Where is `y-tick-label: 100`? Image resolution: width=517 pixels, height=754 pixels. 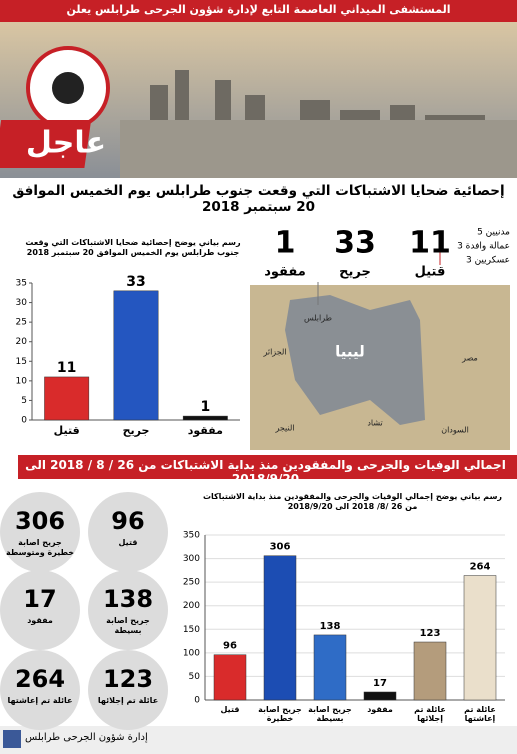
y-tick-label: 100 is located at coordinates (191, 653).